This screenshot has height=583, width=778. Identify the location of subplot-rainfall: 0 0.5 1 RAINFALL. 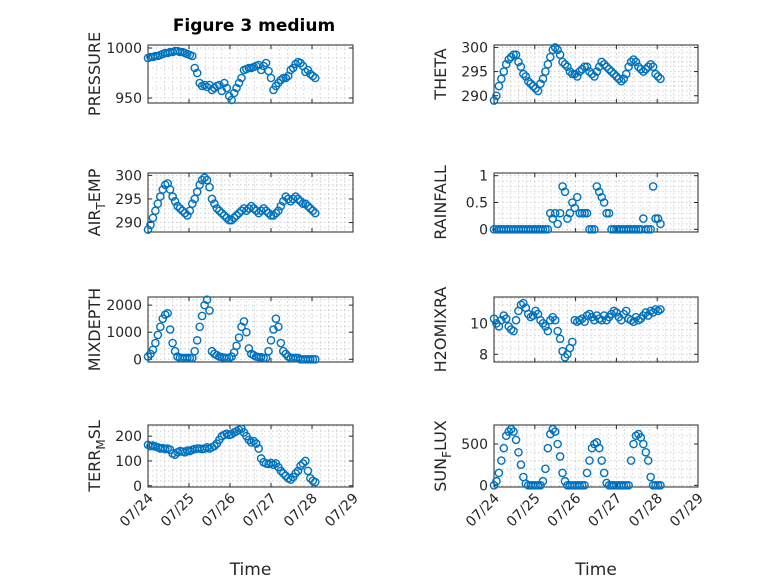
(565, 202).